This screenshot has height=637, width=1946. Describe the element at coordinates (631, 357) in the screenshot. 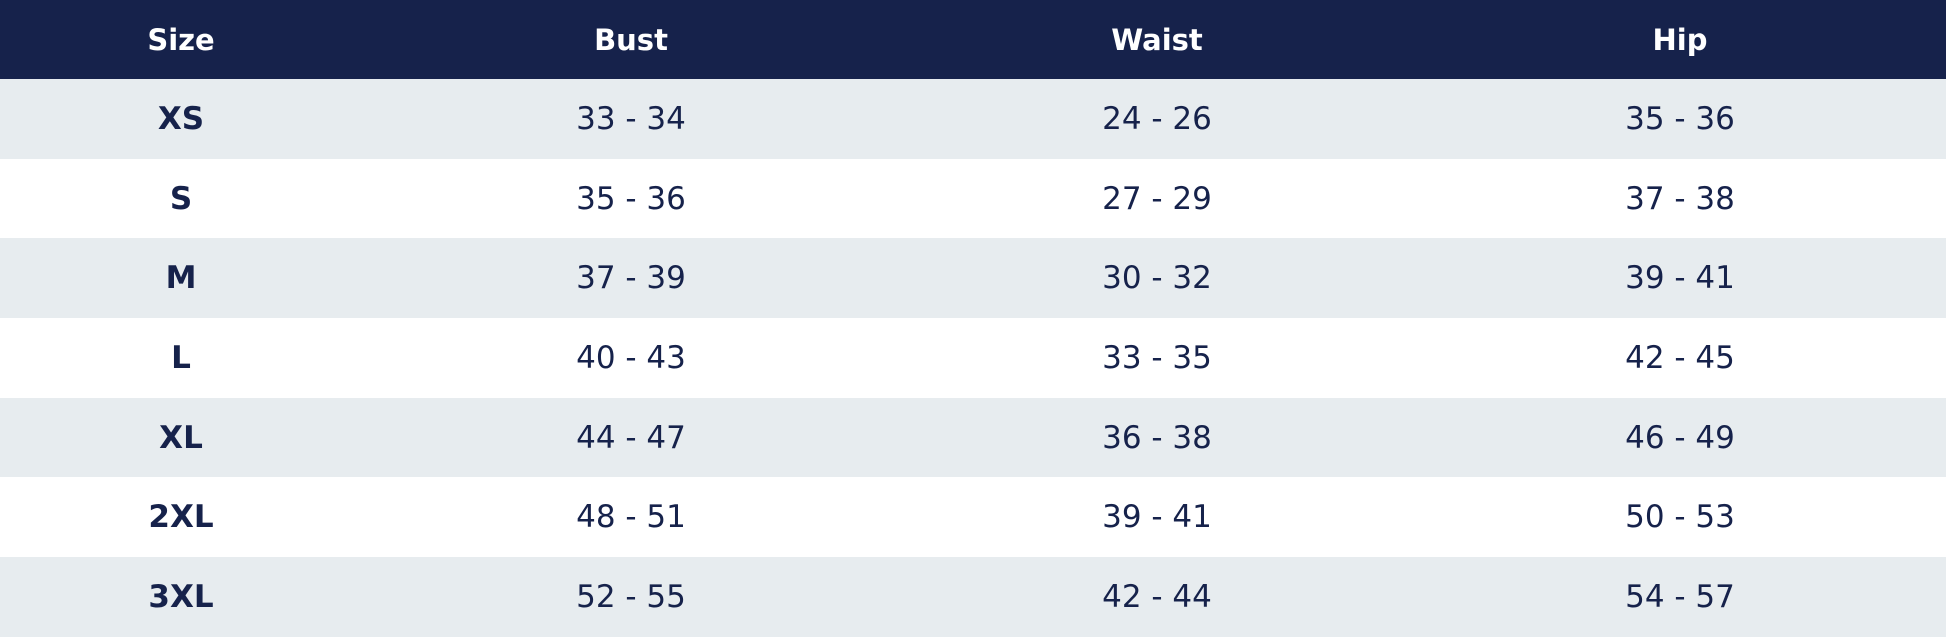

I see `measurement-cell: 40 - 43` at that location.